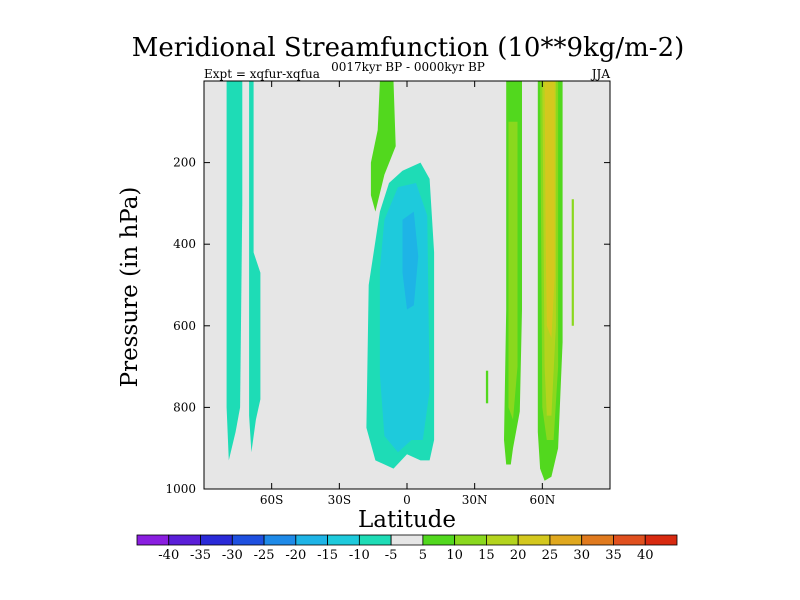 The width and height of the screenshot is (800, 600). Describe the element at coordinates (600, 74) in the screenshot. I see `season-label: JJA` at that location.